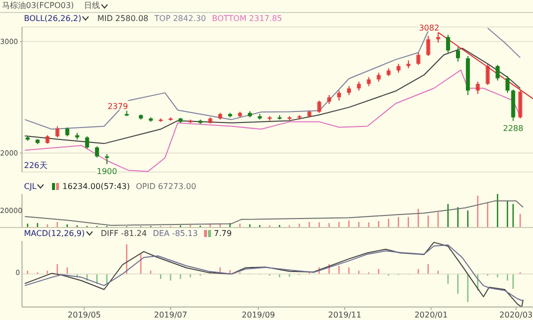 This screenshot has width=533, height=320. I want to click on legend-label: 7.79, so click(223, 233).